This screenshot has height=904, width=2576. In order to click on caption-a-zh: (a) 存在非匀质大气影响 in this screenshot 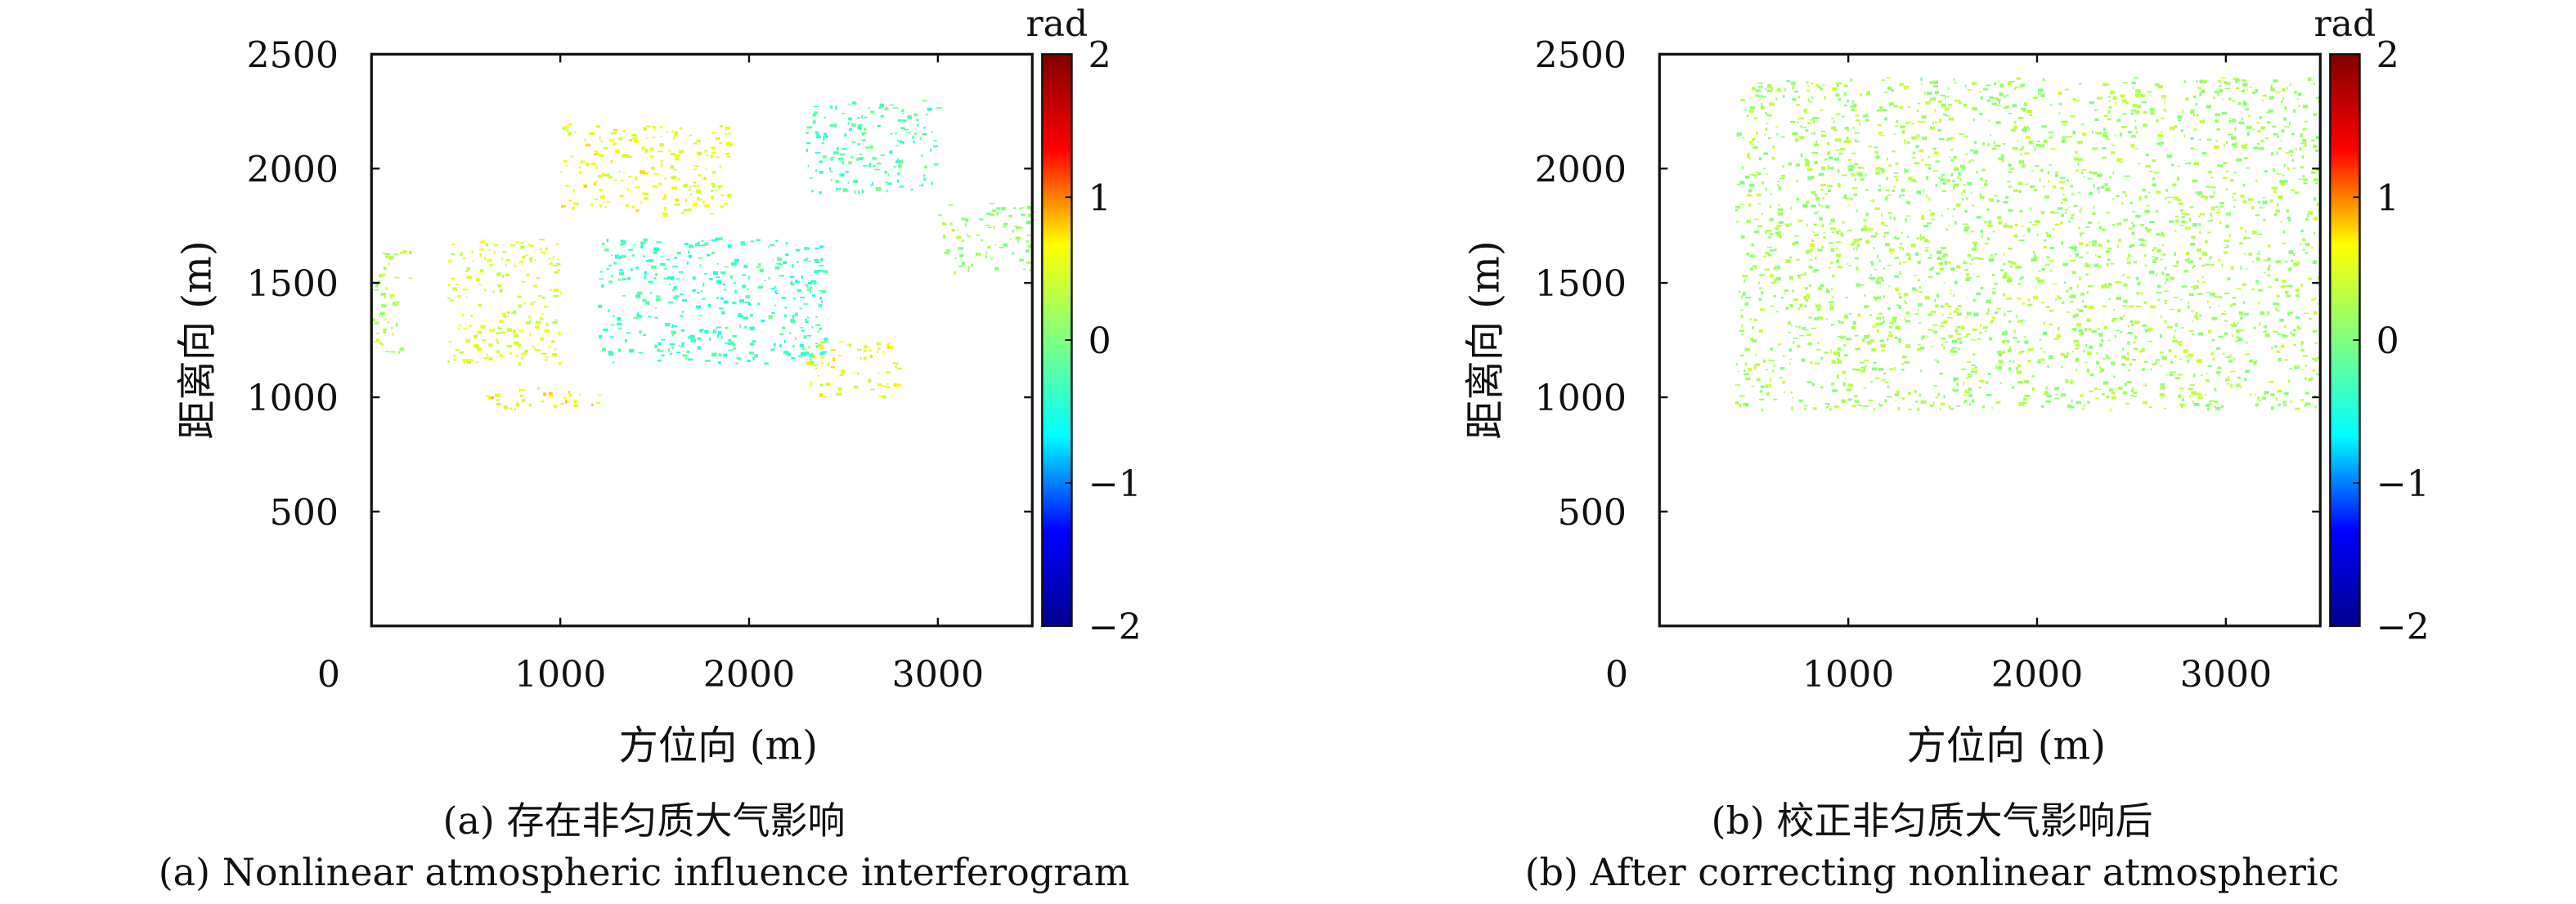, I will do `click(644, 821)`.